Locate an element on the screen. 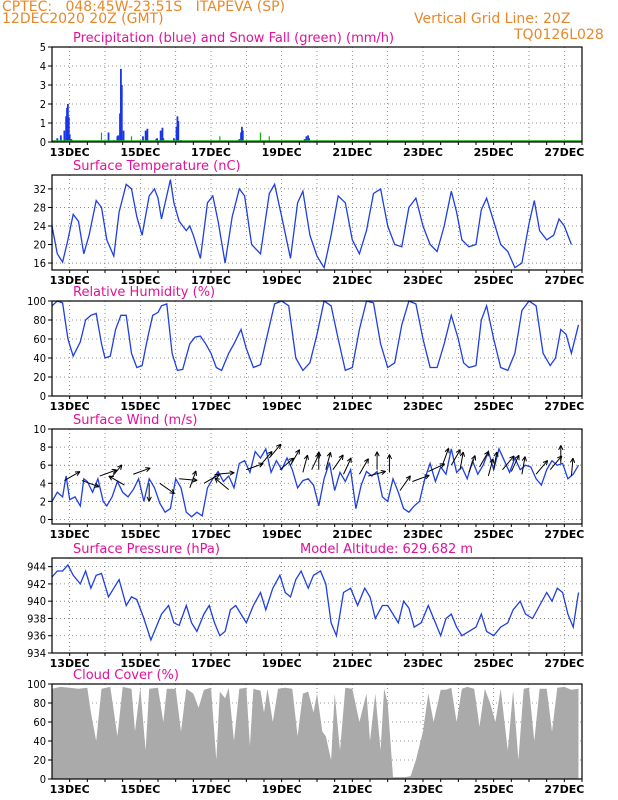 This screenshot has width=618, height=800. y-tick-label: 16 is located at coordinates (39, 263).